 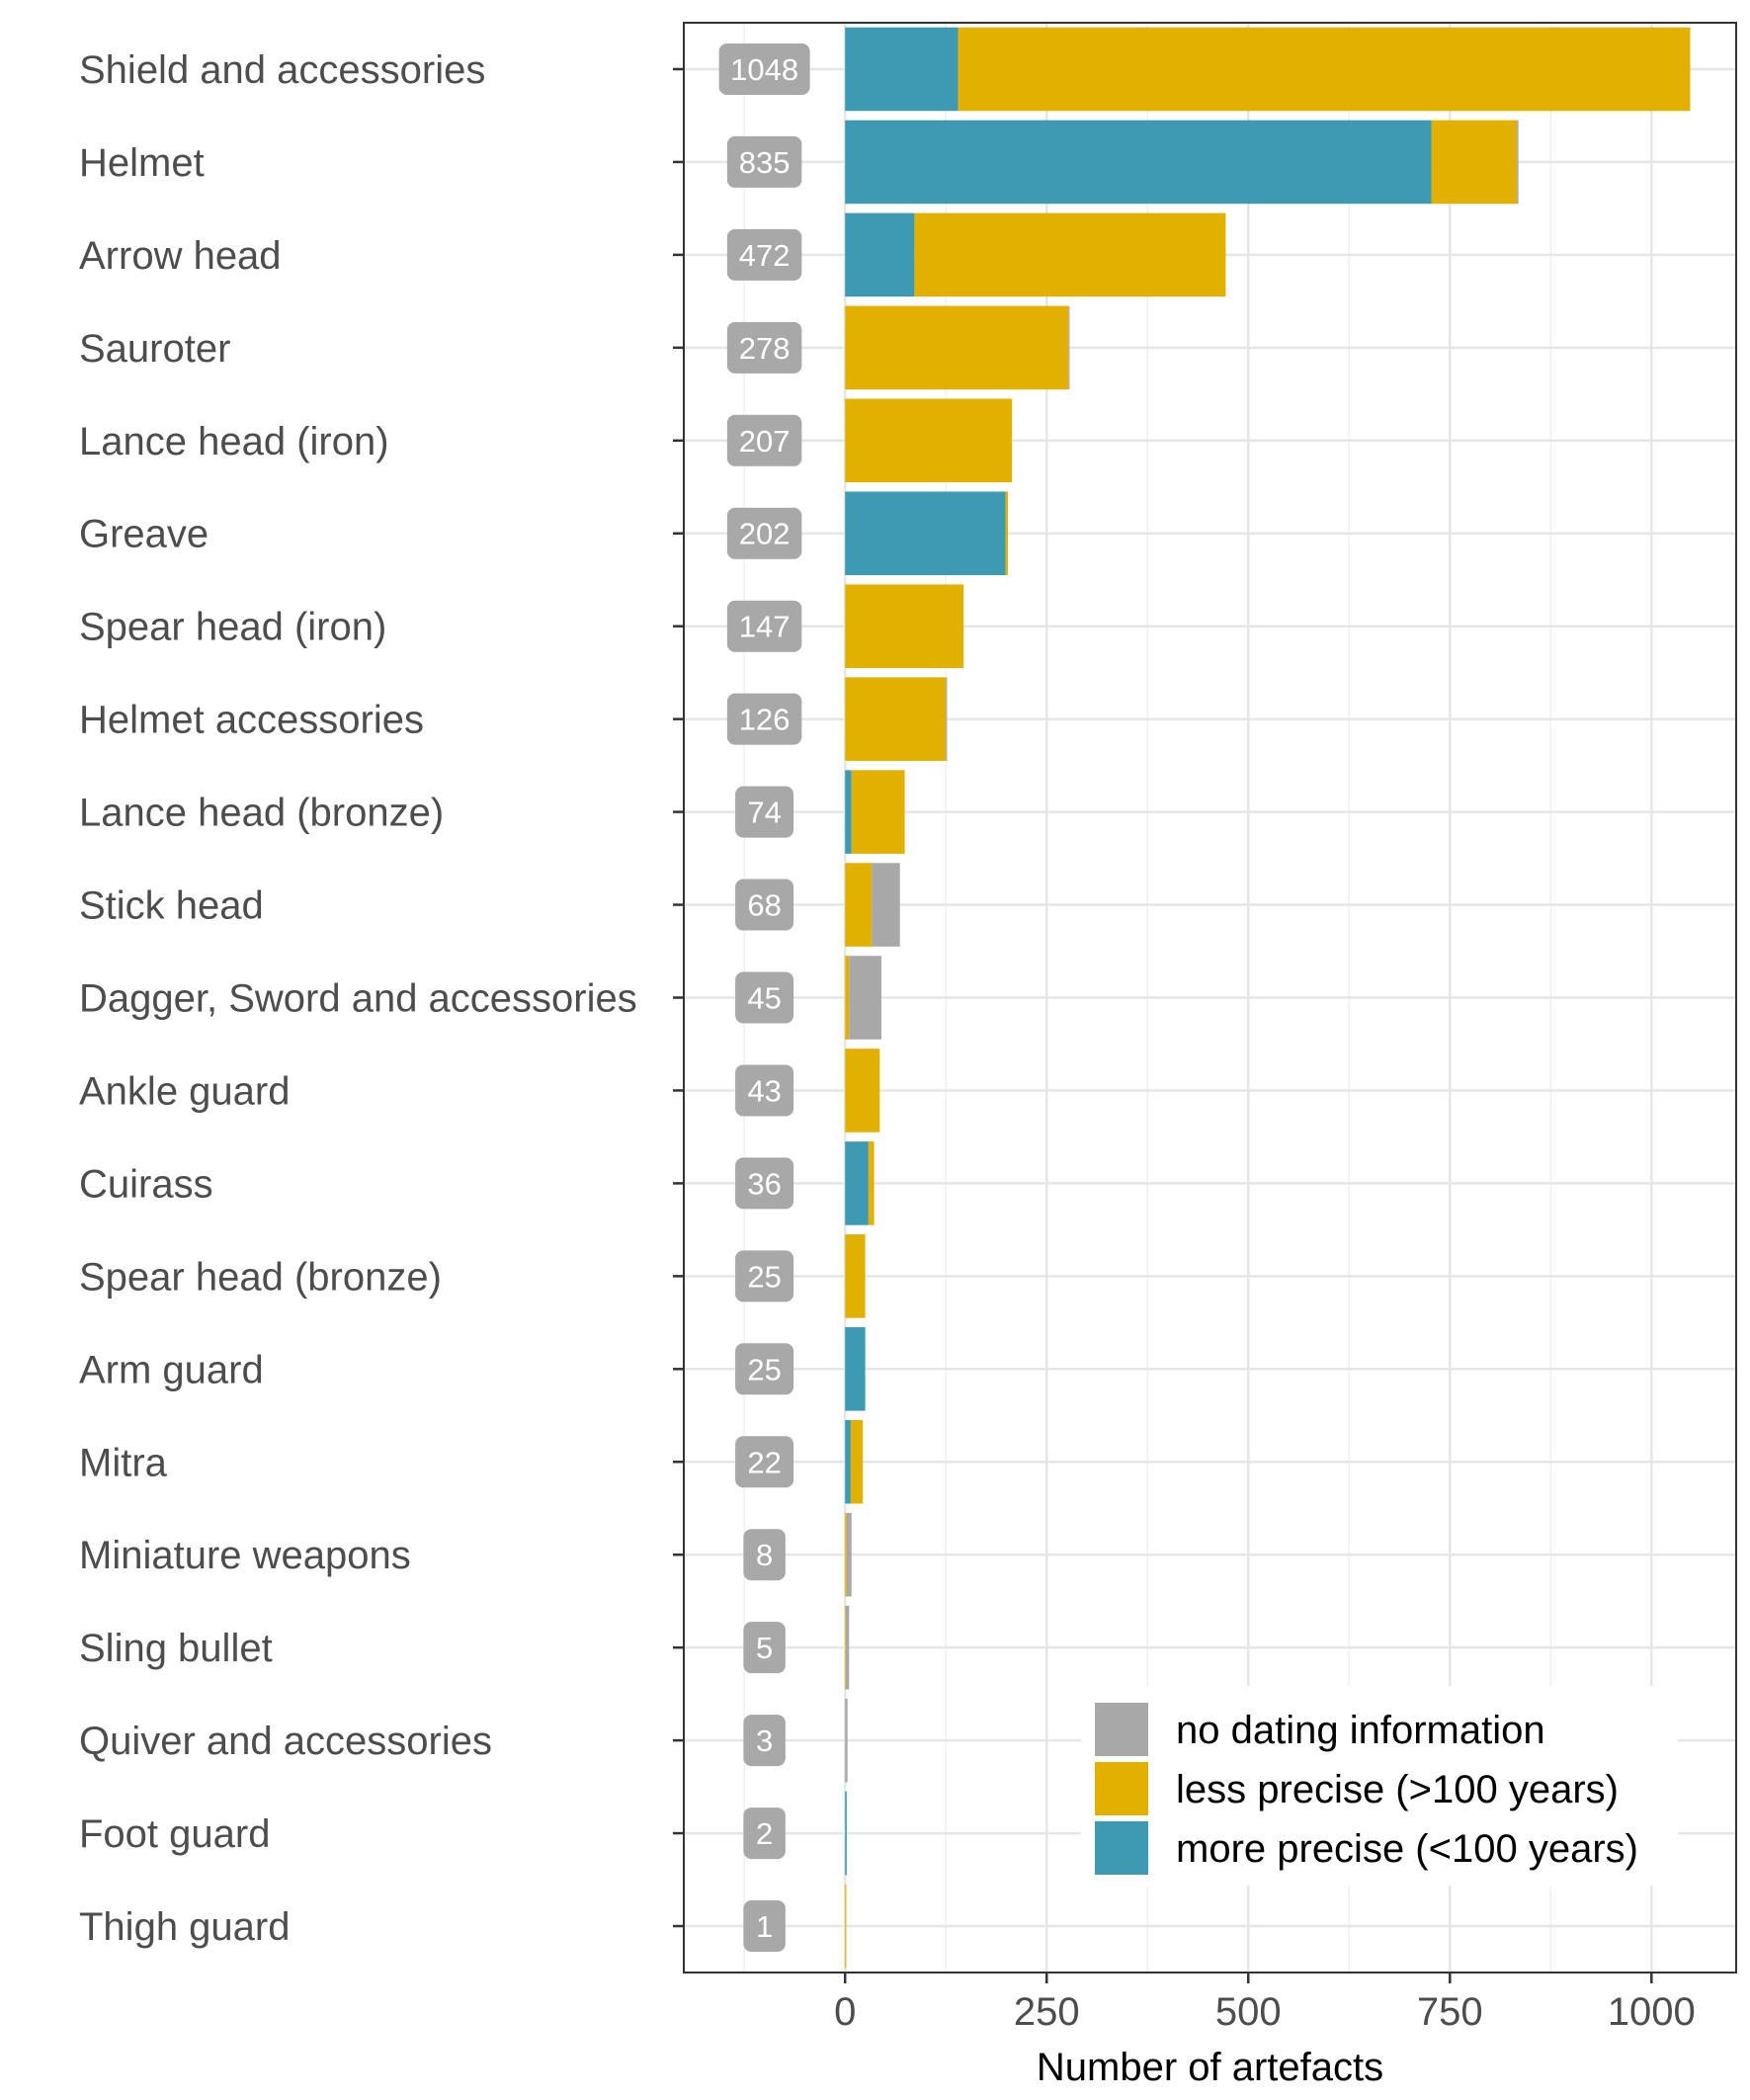 I want to click on y-tick-label-arrow-head: Arrow head, so click(x=180, y=256).